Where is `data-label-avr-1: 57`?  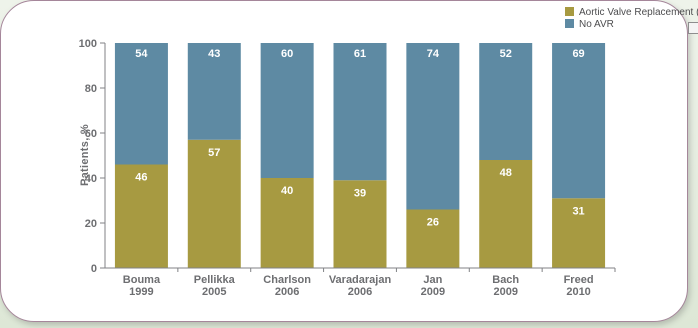
data-label-avr-1: 57 is located at coordinates (214, 153).